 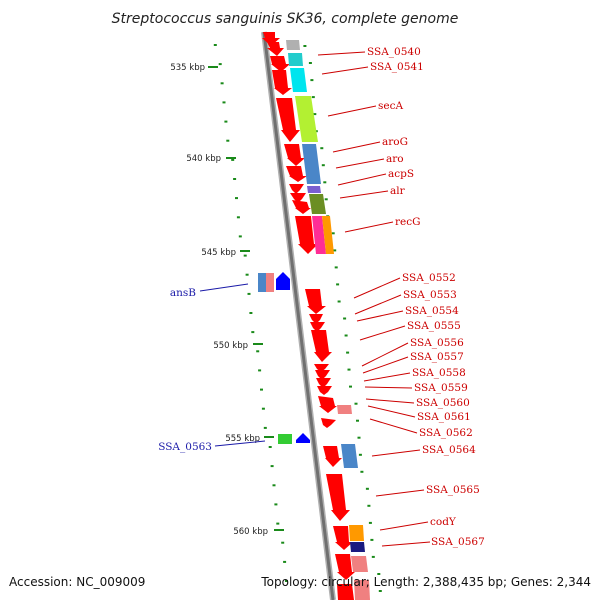 I want to click on reverse-strand-genes, so click(x=284, y=358).